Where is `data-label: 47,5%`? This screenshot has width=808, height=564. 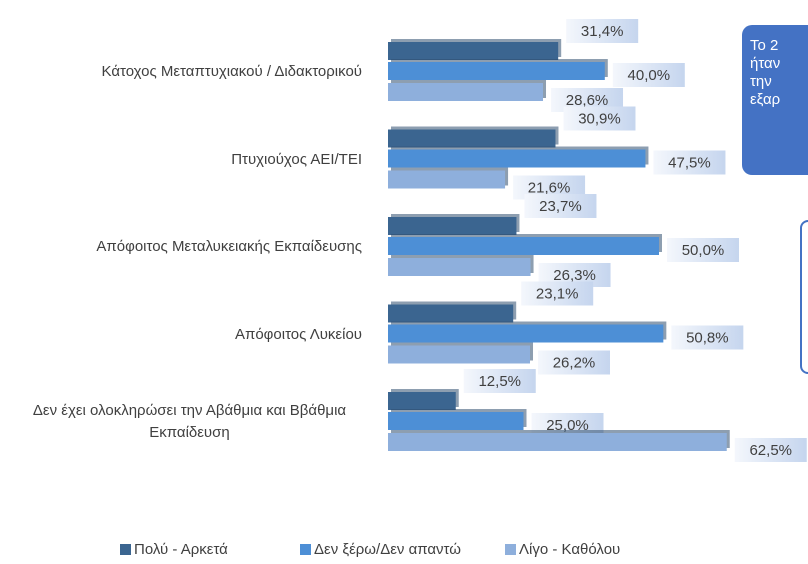 data-label: 47,5% is located at coordinates (689, 162).